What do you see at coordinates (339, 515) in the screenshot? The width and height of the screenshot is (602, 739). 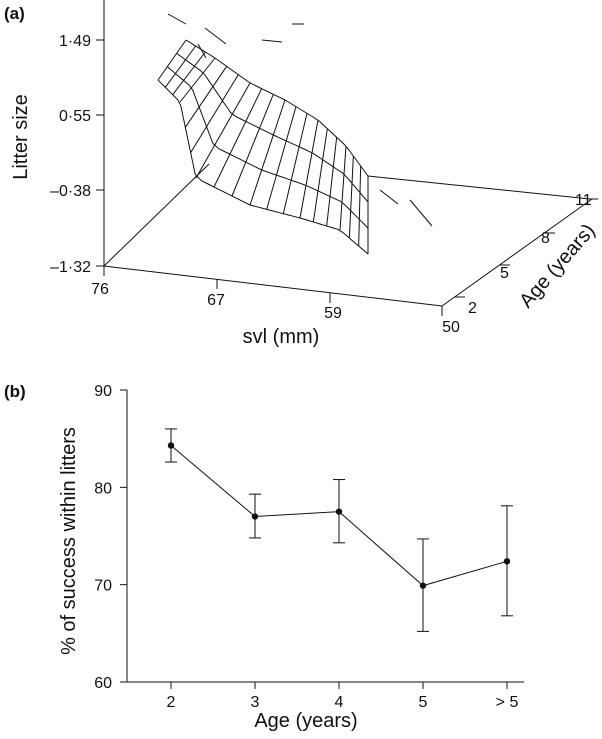 I see `panel-b-points` at bounding box center [339, 515].